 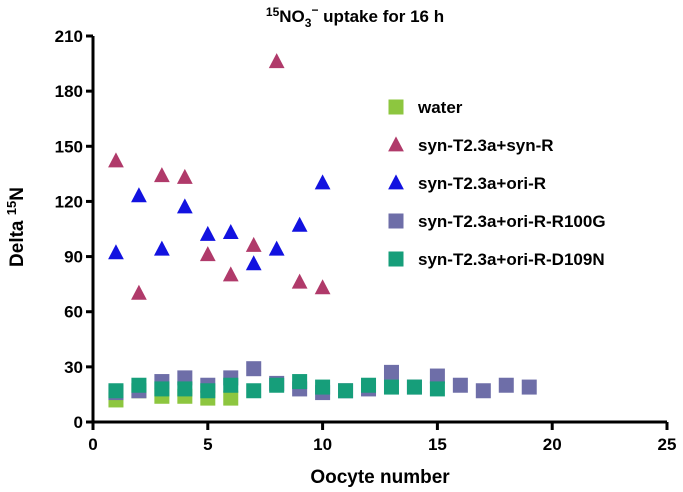 What do you see at coordinates (437, 444) in the screenshot?
I see `x-tick-label: 15` at bounding box center [437, 444].